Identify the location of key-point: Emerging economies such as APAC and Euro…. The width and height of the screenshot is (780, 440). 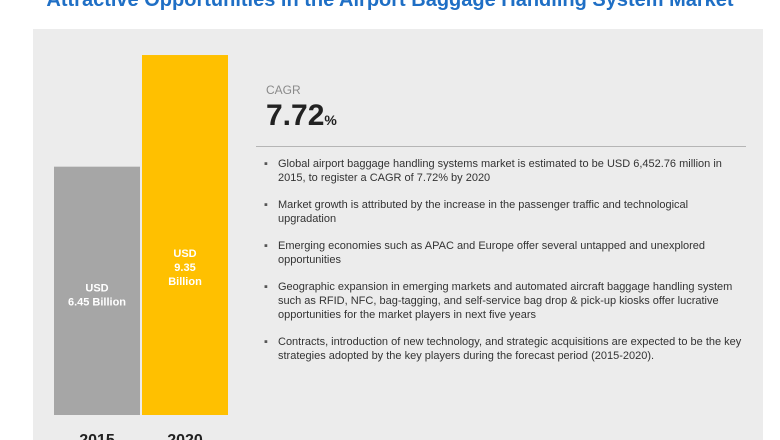
(503, 253).